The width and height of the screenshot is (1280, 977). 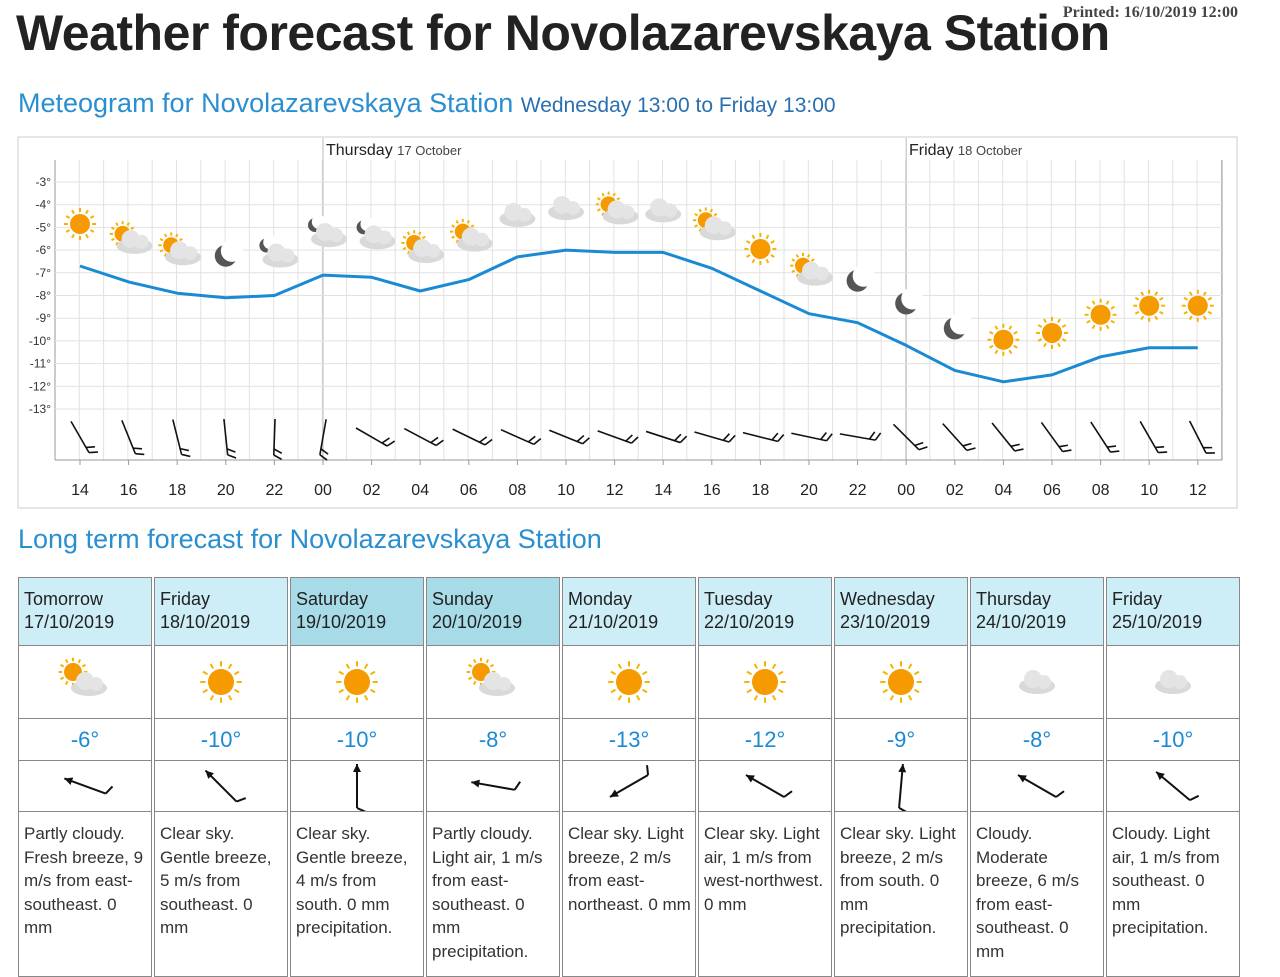 I want to click on temperature: -10°, so click(x=221, y=740).